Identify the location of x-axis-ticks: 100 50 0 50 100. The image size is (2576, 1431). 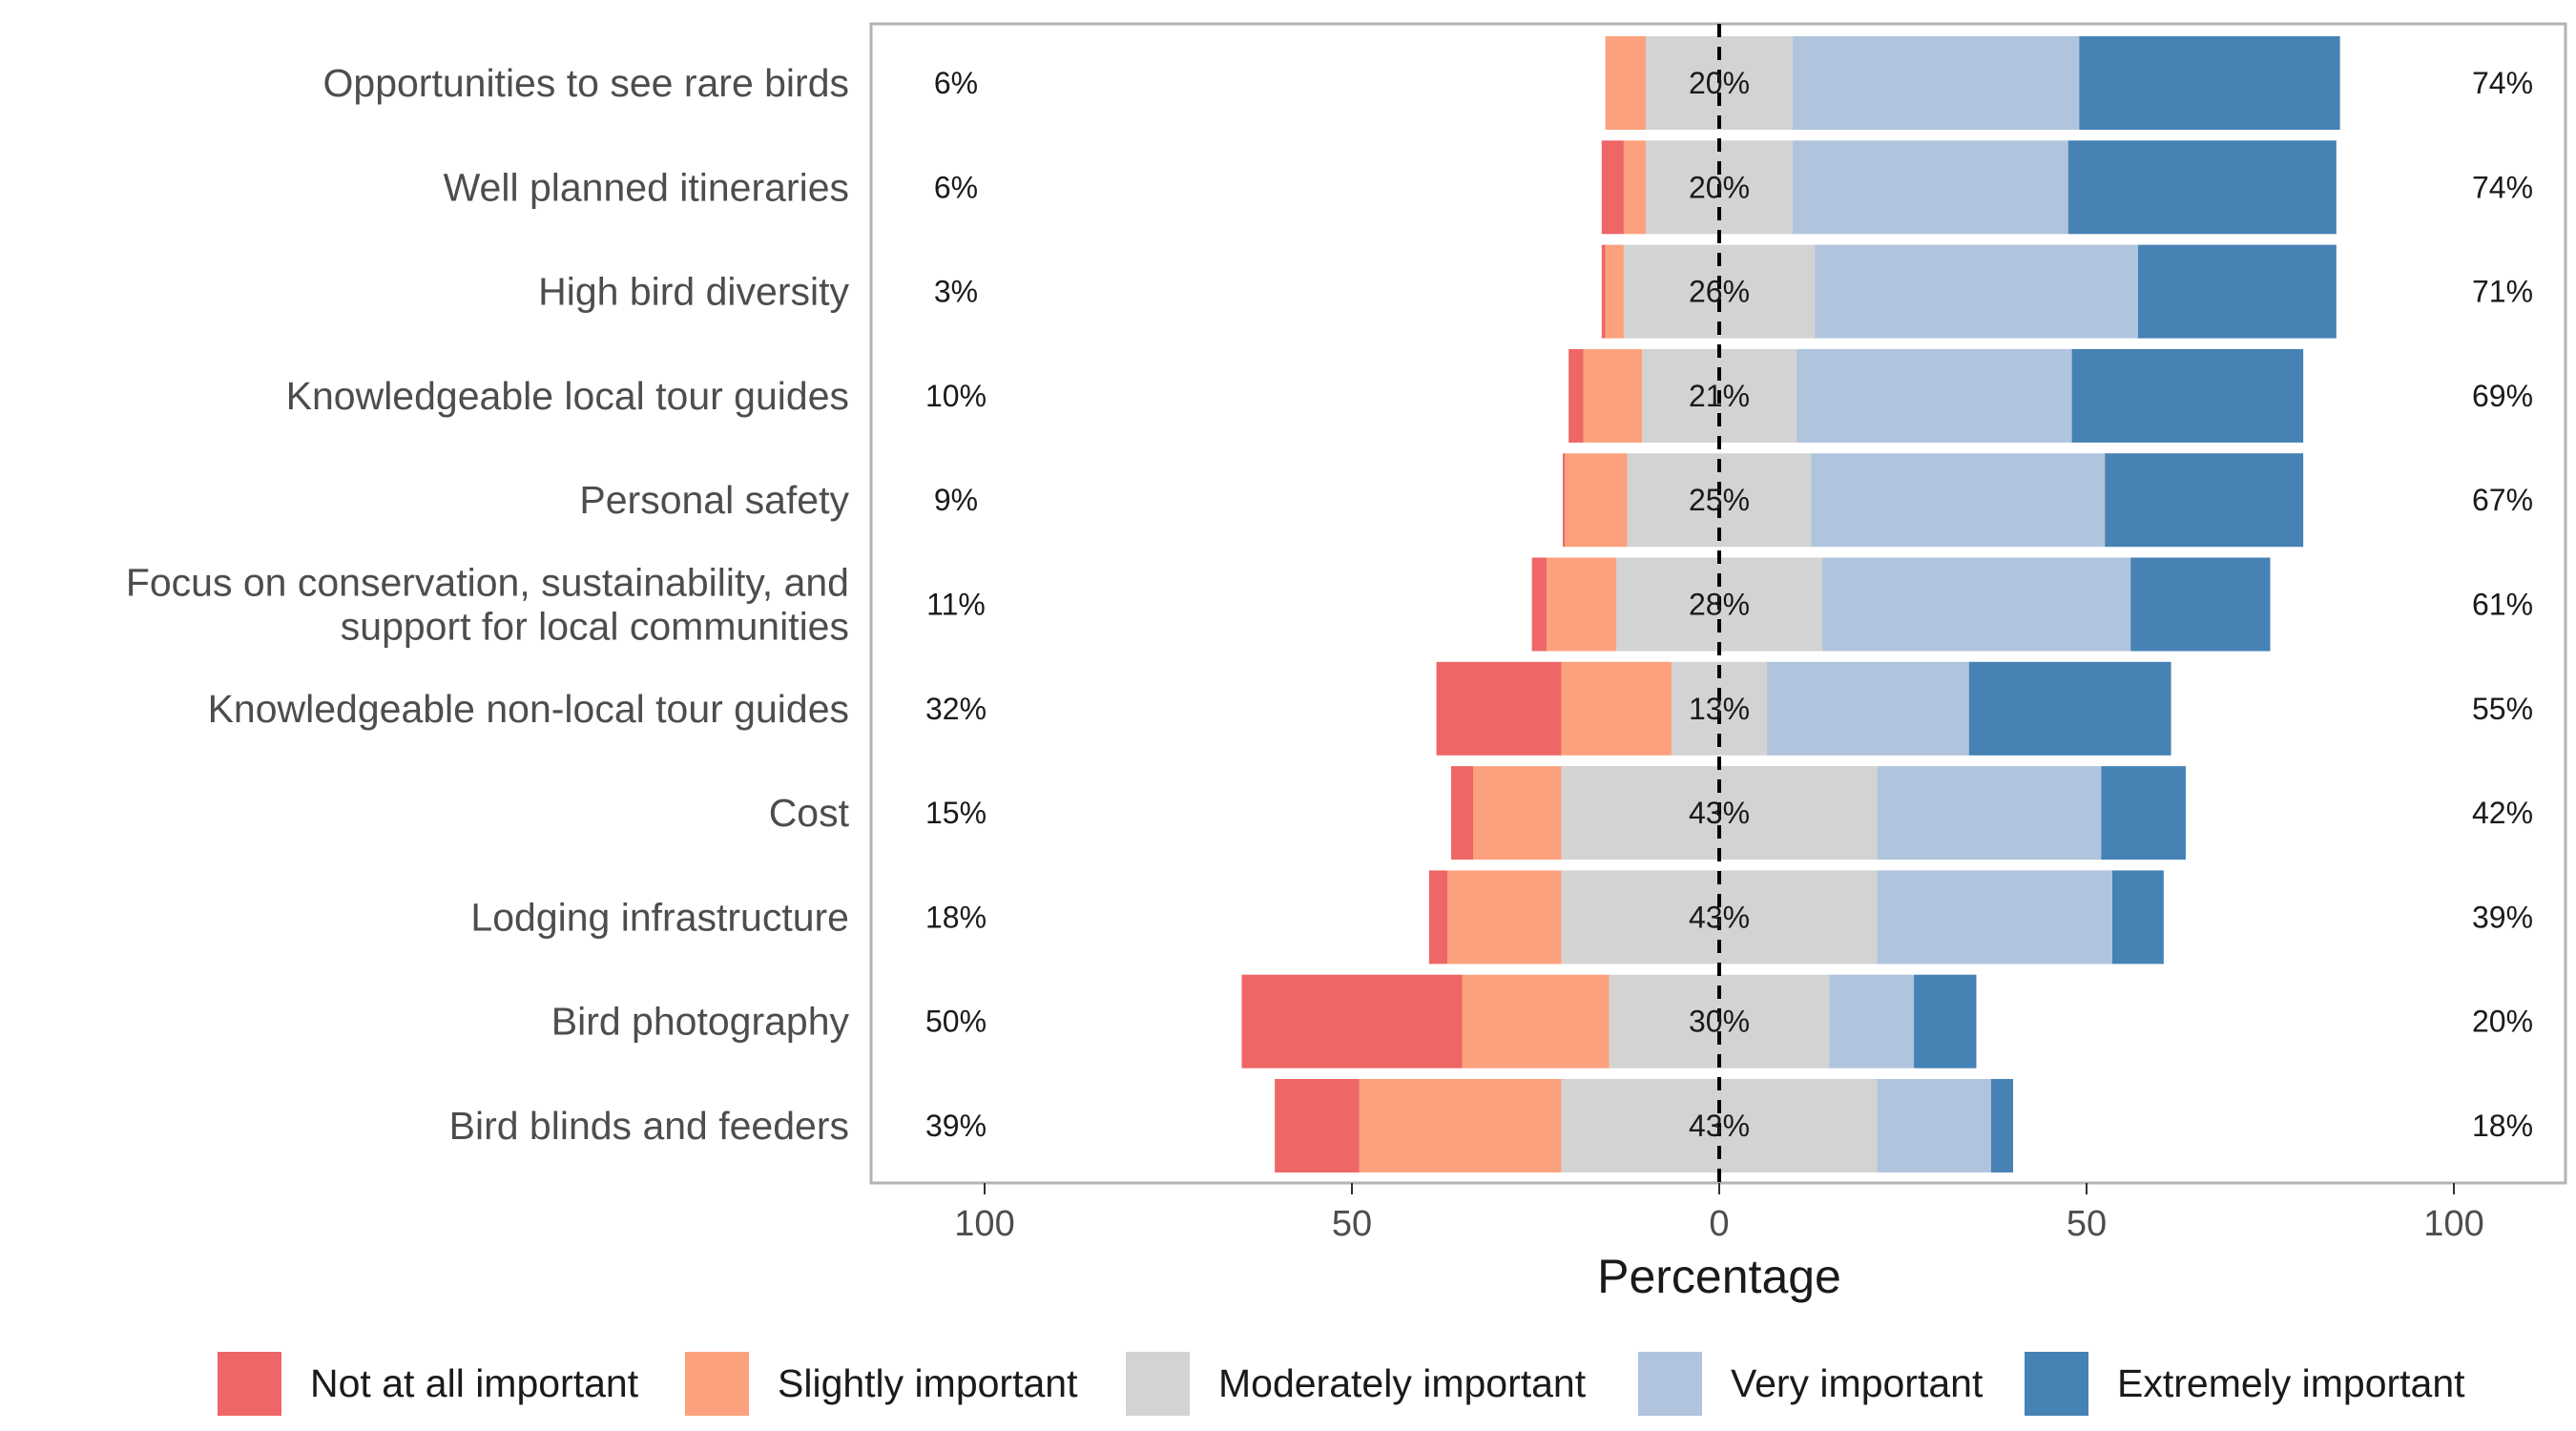
(1719, 1213).